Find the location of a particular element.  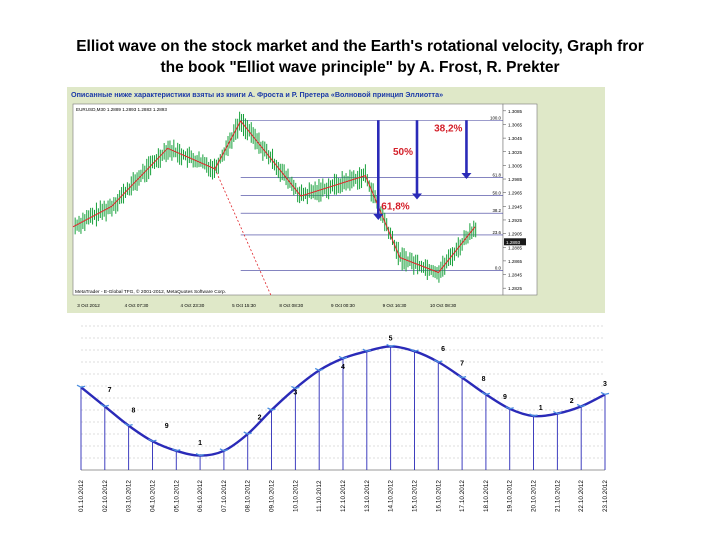

date-tick-label: 18.10.2012 is located at coordinates (486, 496).